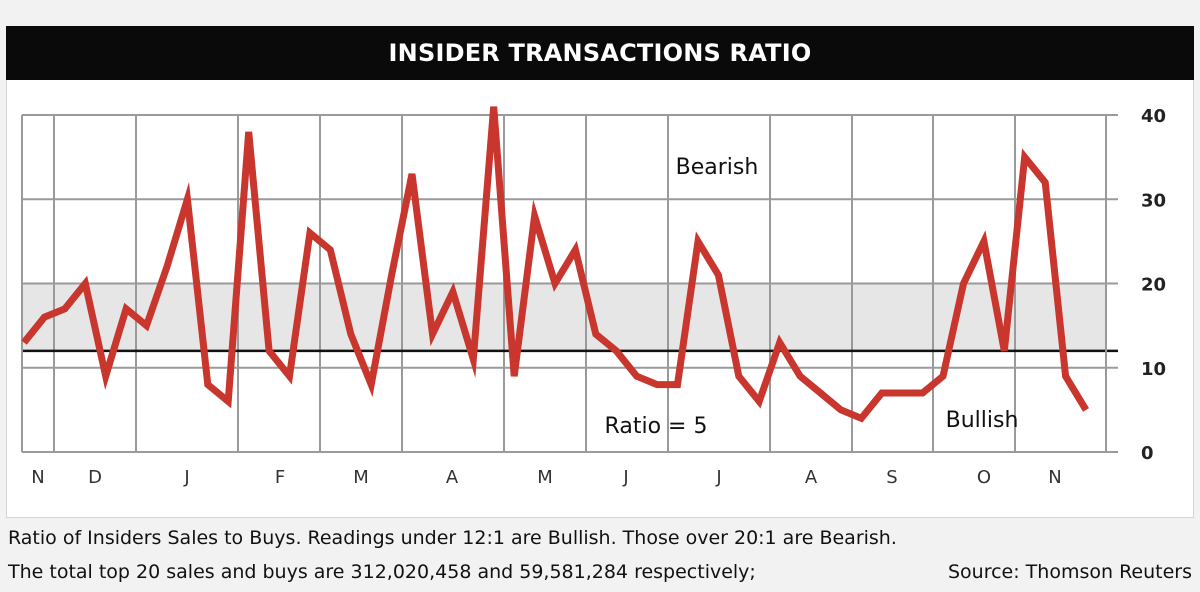  Describe the element at coordinates (1153, 285) in the screenshot. I see `y-tick-label: 20` at that location.